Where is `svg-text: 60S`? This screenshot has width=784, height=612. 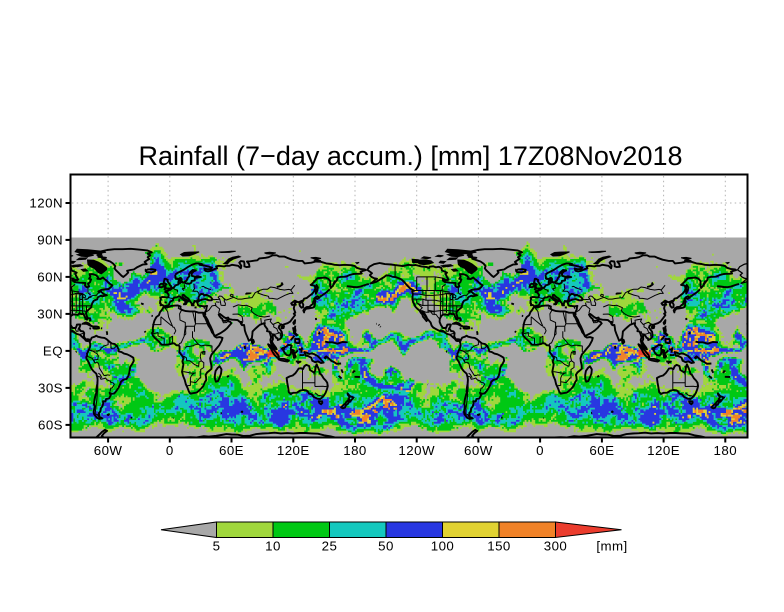
svg-text: 60S is located at coordinates (50, 425).